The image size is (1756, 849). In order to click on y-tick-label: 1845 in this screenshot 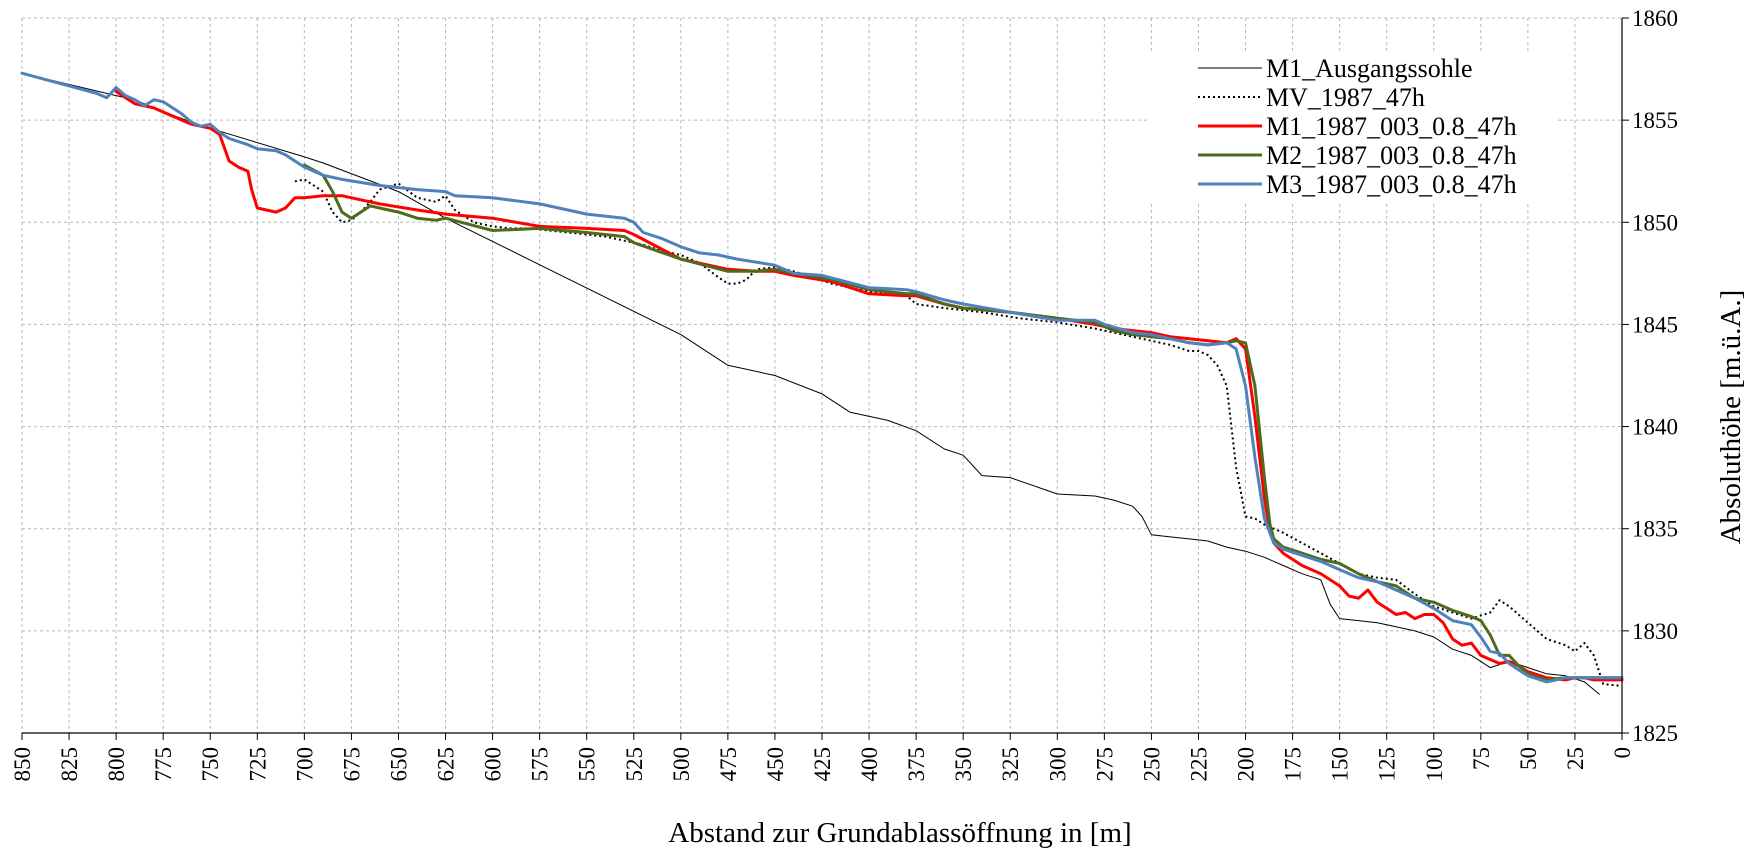, I will do `click(1655, 324)`.